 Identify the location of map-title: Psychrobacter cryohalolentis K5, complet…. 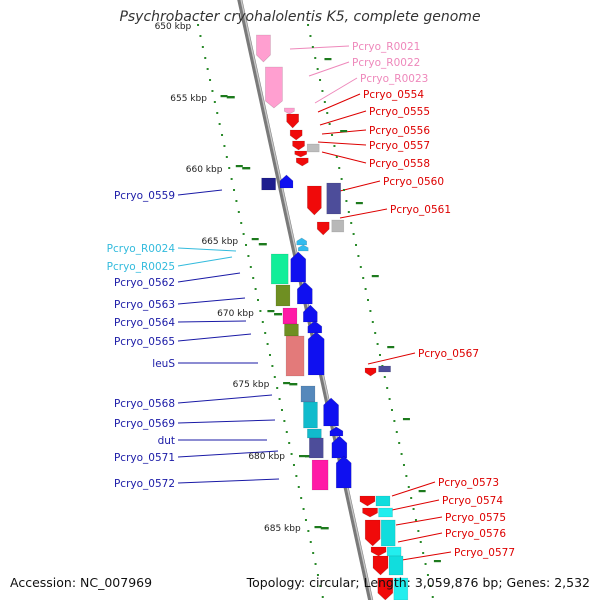
(300, 17).